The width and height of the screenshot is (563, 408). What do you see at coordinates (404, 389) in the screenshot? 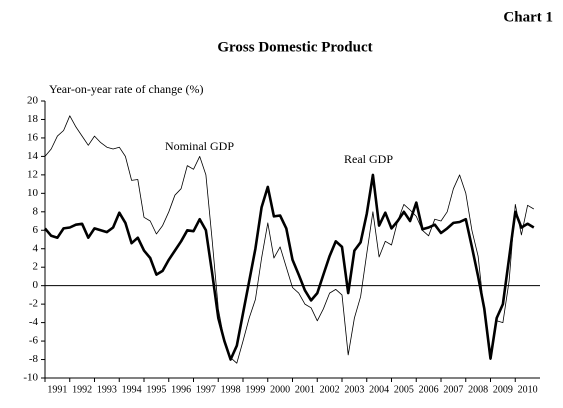
I see `x-tick-label: 2005` at bounding box center [404, 389].